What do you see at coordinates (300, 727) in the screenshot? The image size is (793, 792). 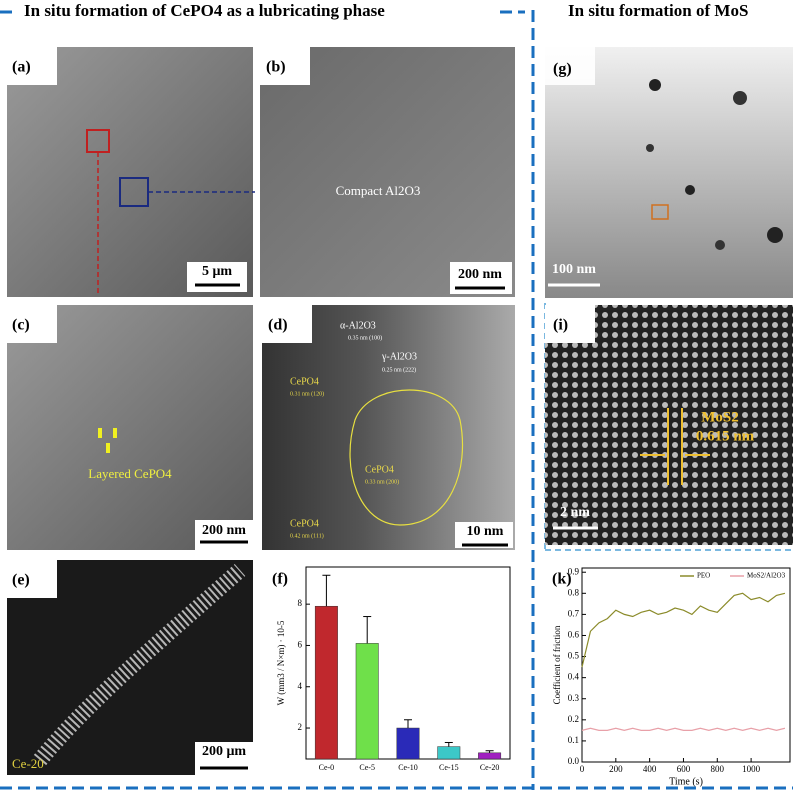 I see `y-tick-label: 2` at bounding box center [300, 727].